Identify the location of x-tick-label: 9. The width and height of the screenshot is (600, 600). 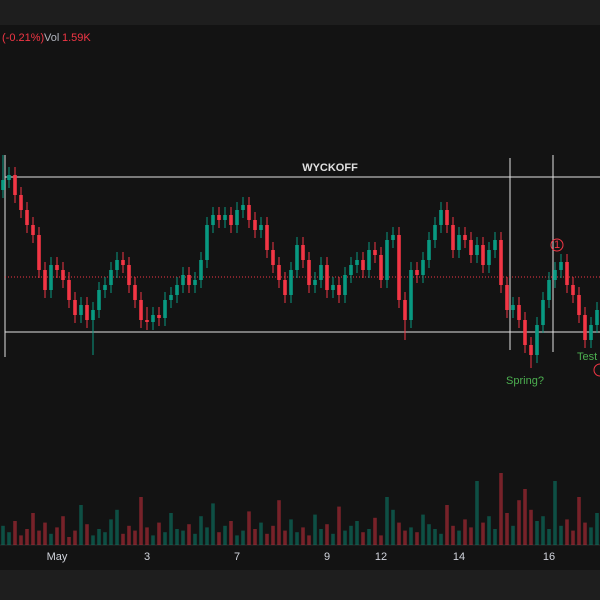
(327, 557).